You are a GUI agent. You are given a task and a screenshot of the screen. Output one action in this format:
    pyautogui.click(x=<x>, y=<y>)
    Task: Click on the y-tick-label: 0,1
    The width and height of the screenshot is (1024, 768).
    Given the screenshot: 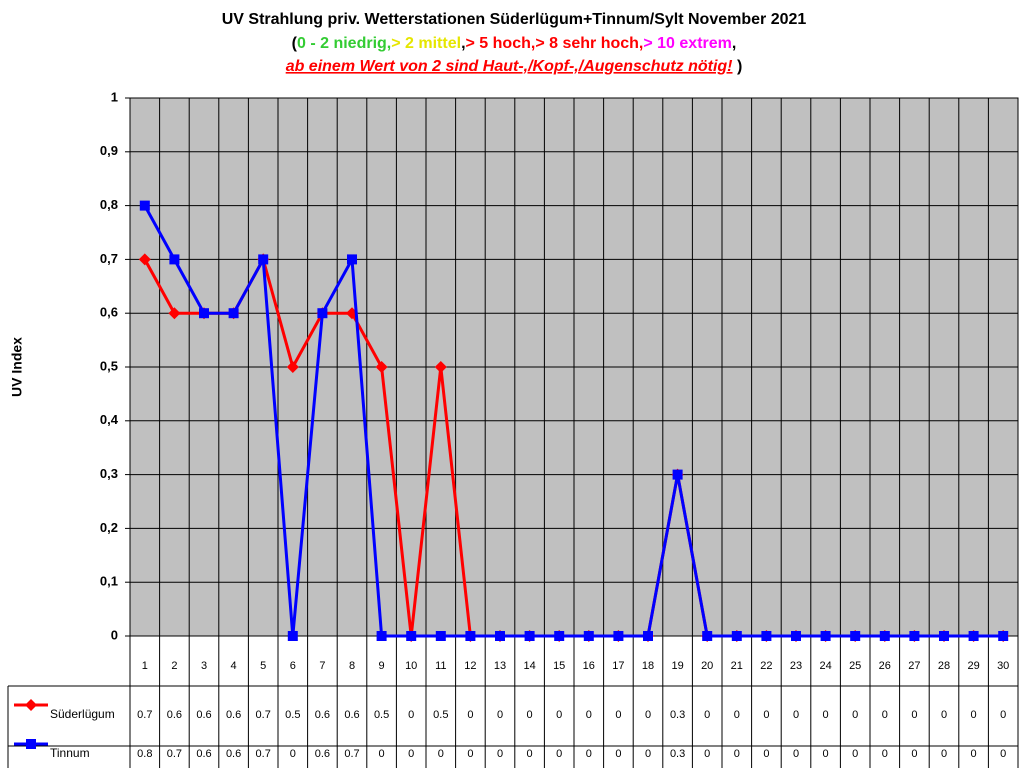 What is the action you would take?
    pyautogui.click(x=109, y=581)
    